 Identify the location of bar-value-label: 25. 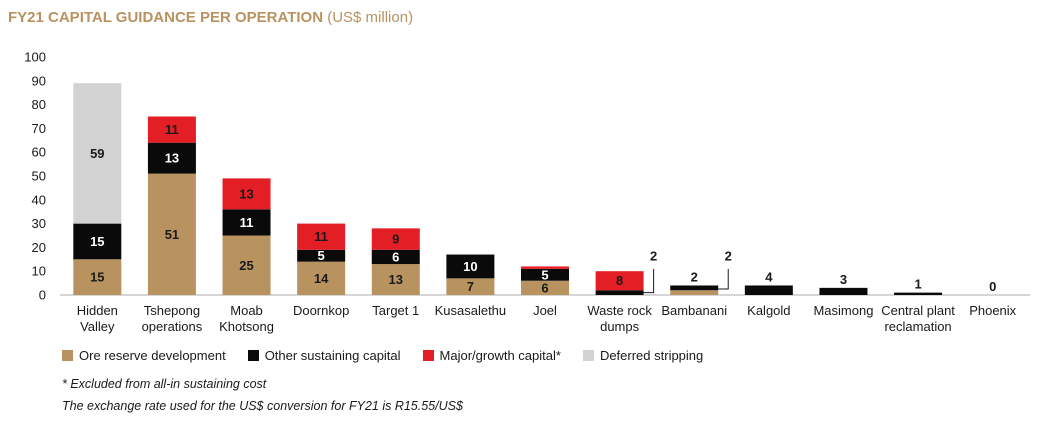
(246, 265).